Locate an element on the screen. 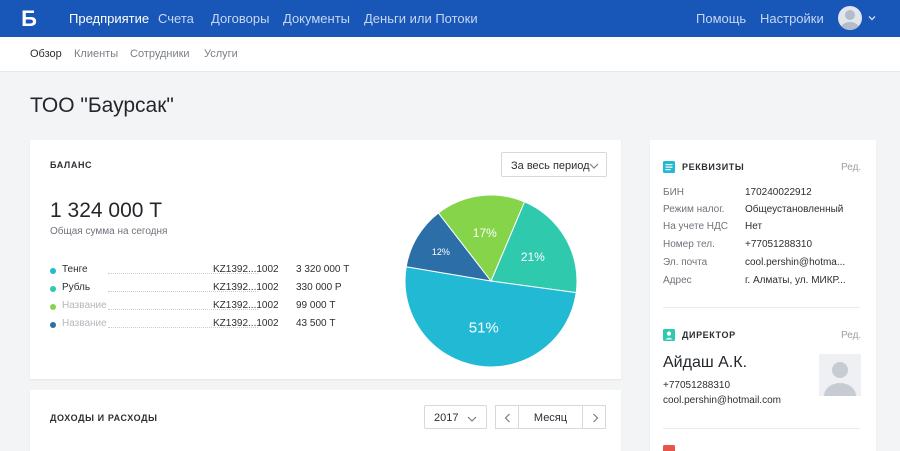 Image resolution: width=900 pixels, height=451 pixels. tab-overview: Обзор is located at coordinates (46, 54).